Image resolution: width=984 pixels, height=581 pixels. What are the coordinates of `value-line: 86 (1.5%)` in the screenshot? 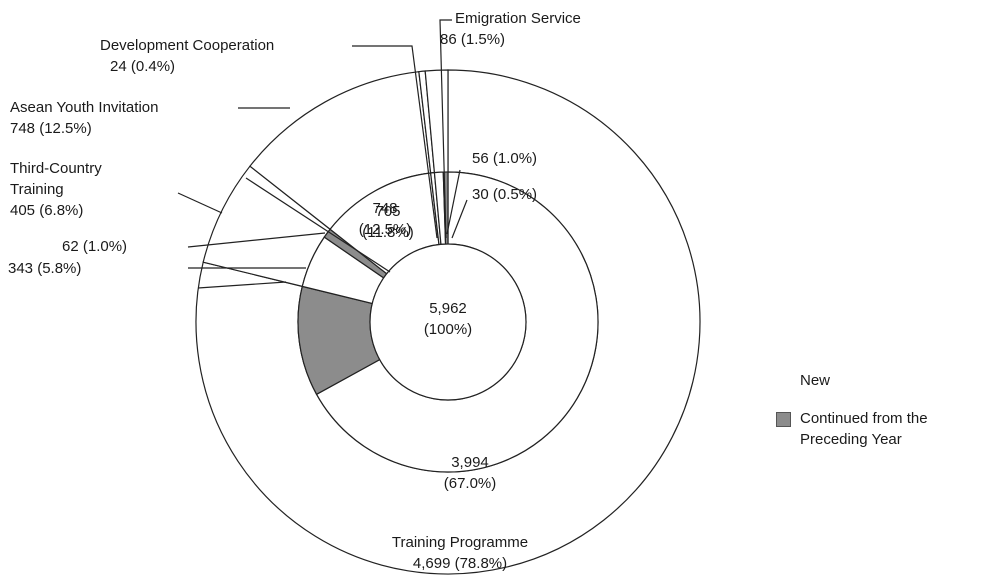 It's located at (472, 39).